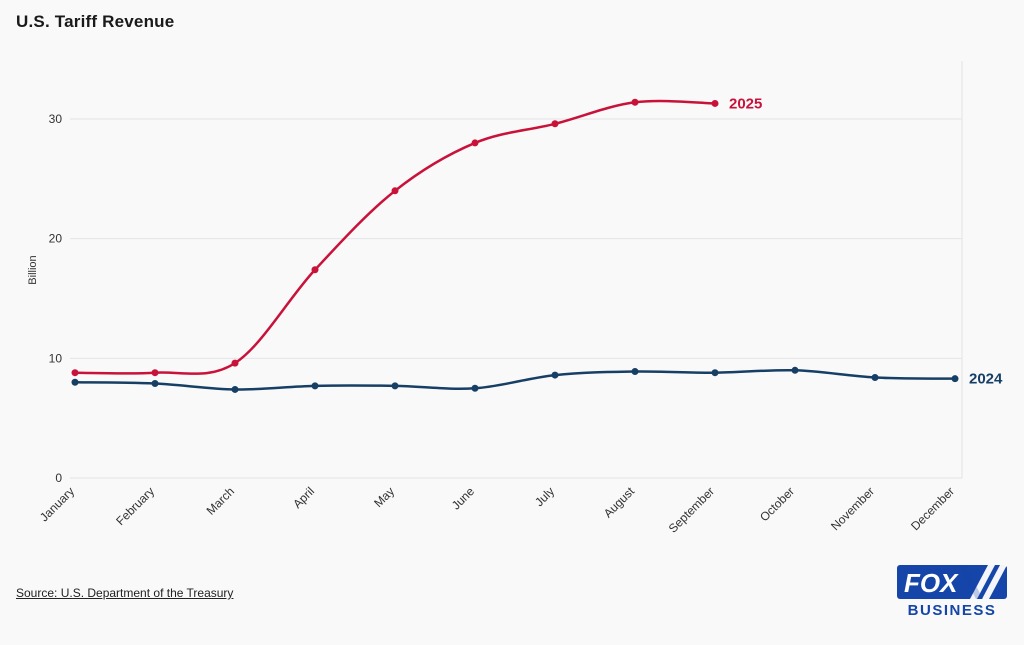 This screenshot has width=1024, height=645. What do you see at coordinates (932, 508) in the screenshot?
I see `x-tick-label: December` at bounding box center [932, 508].